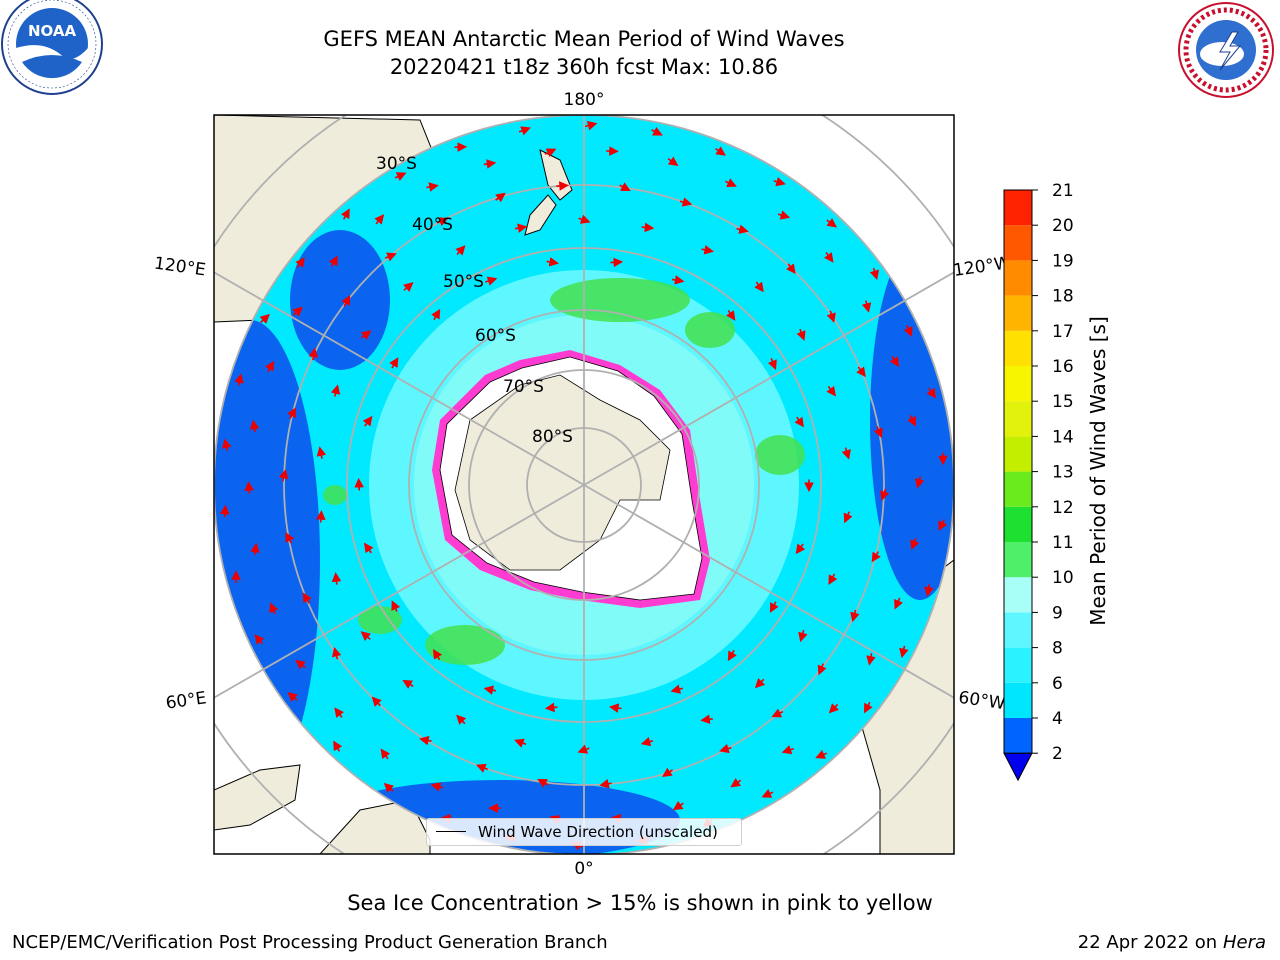 This screenshot has width=1280, height=960. What do you see at coordinates (1063, 191) in the screenshot?
I see `colorbar-tick-label: 21` at bounding box center [1063, 191].